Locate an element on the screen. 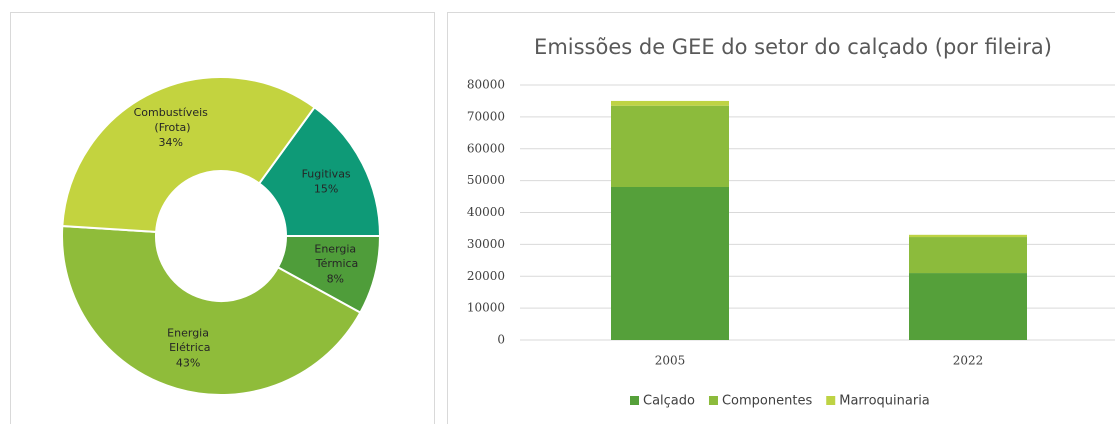 The height and width of the screenshot is (424, 1115). y-tick-label: 60000 is located at coordinates (486, 148).